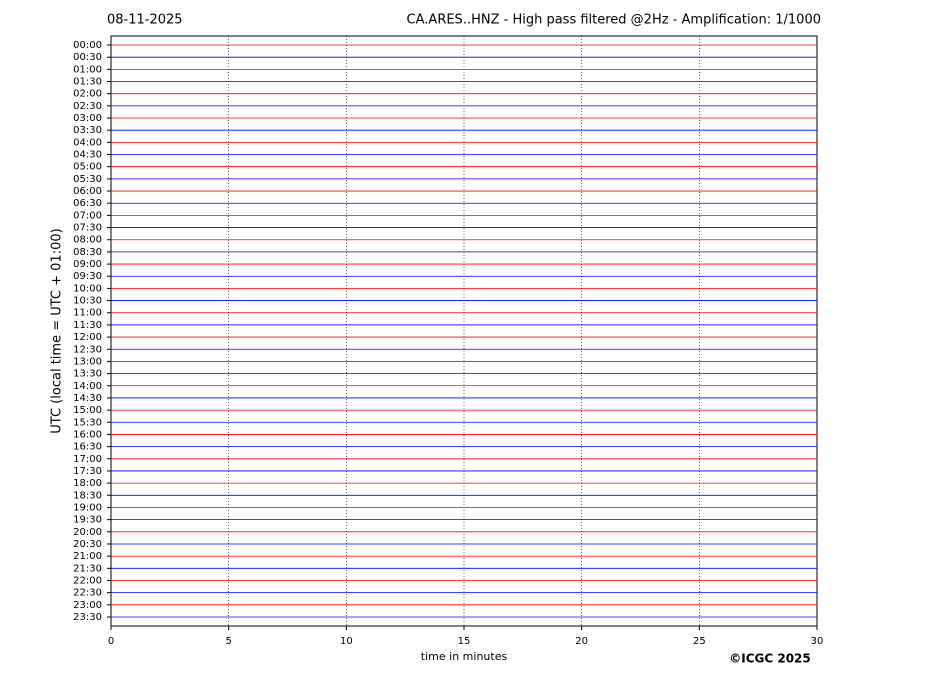 This screenshot has height=696, width=927. What do you see at coordinates (87, 410) in the screenshot?
I see `y-tick-label: 15:00` at bounding box center [87, 410].